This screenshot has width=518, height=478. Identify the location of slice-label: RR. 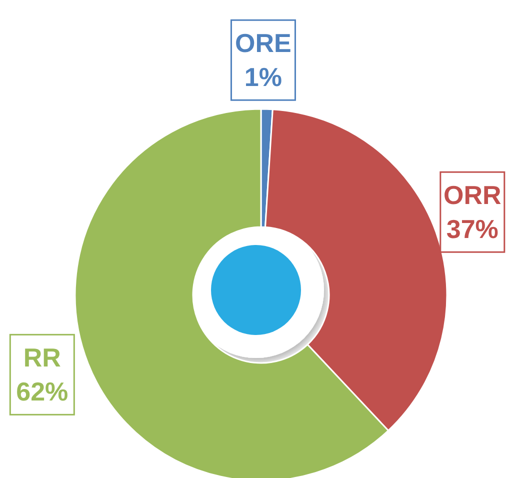
(42, 357).